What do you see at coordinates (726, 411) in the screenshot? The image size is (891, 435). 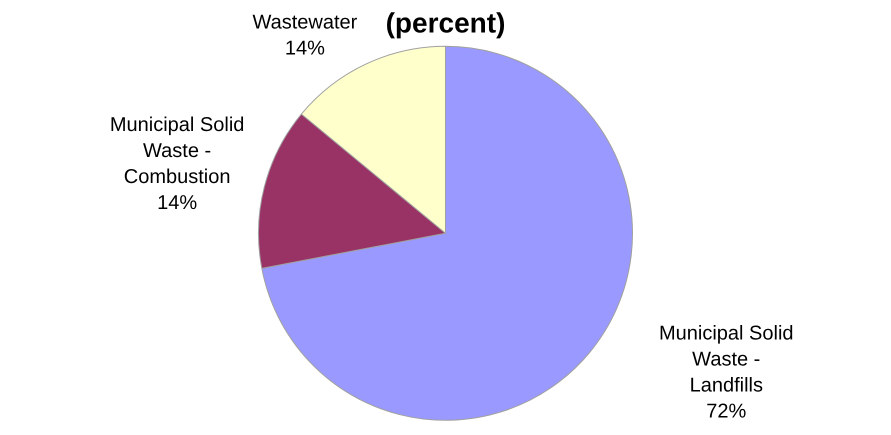 I see `data-label: 72%` at bounding box center [726, 411].